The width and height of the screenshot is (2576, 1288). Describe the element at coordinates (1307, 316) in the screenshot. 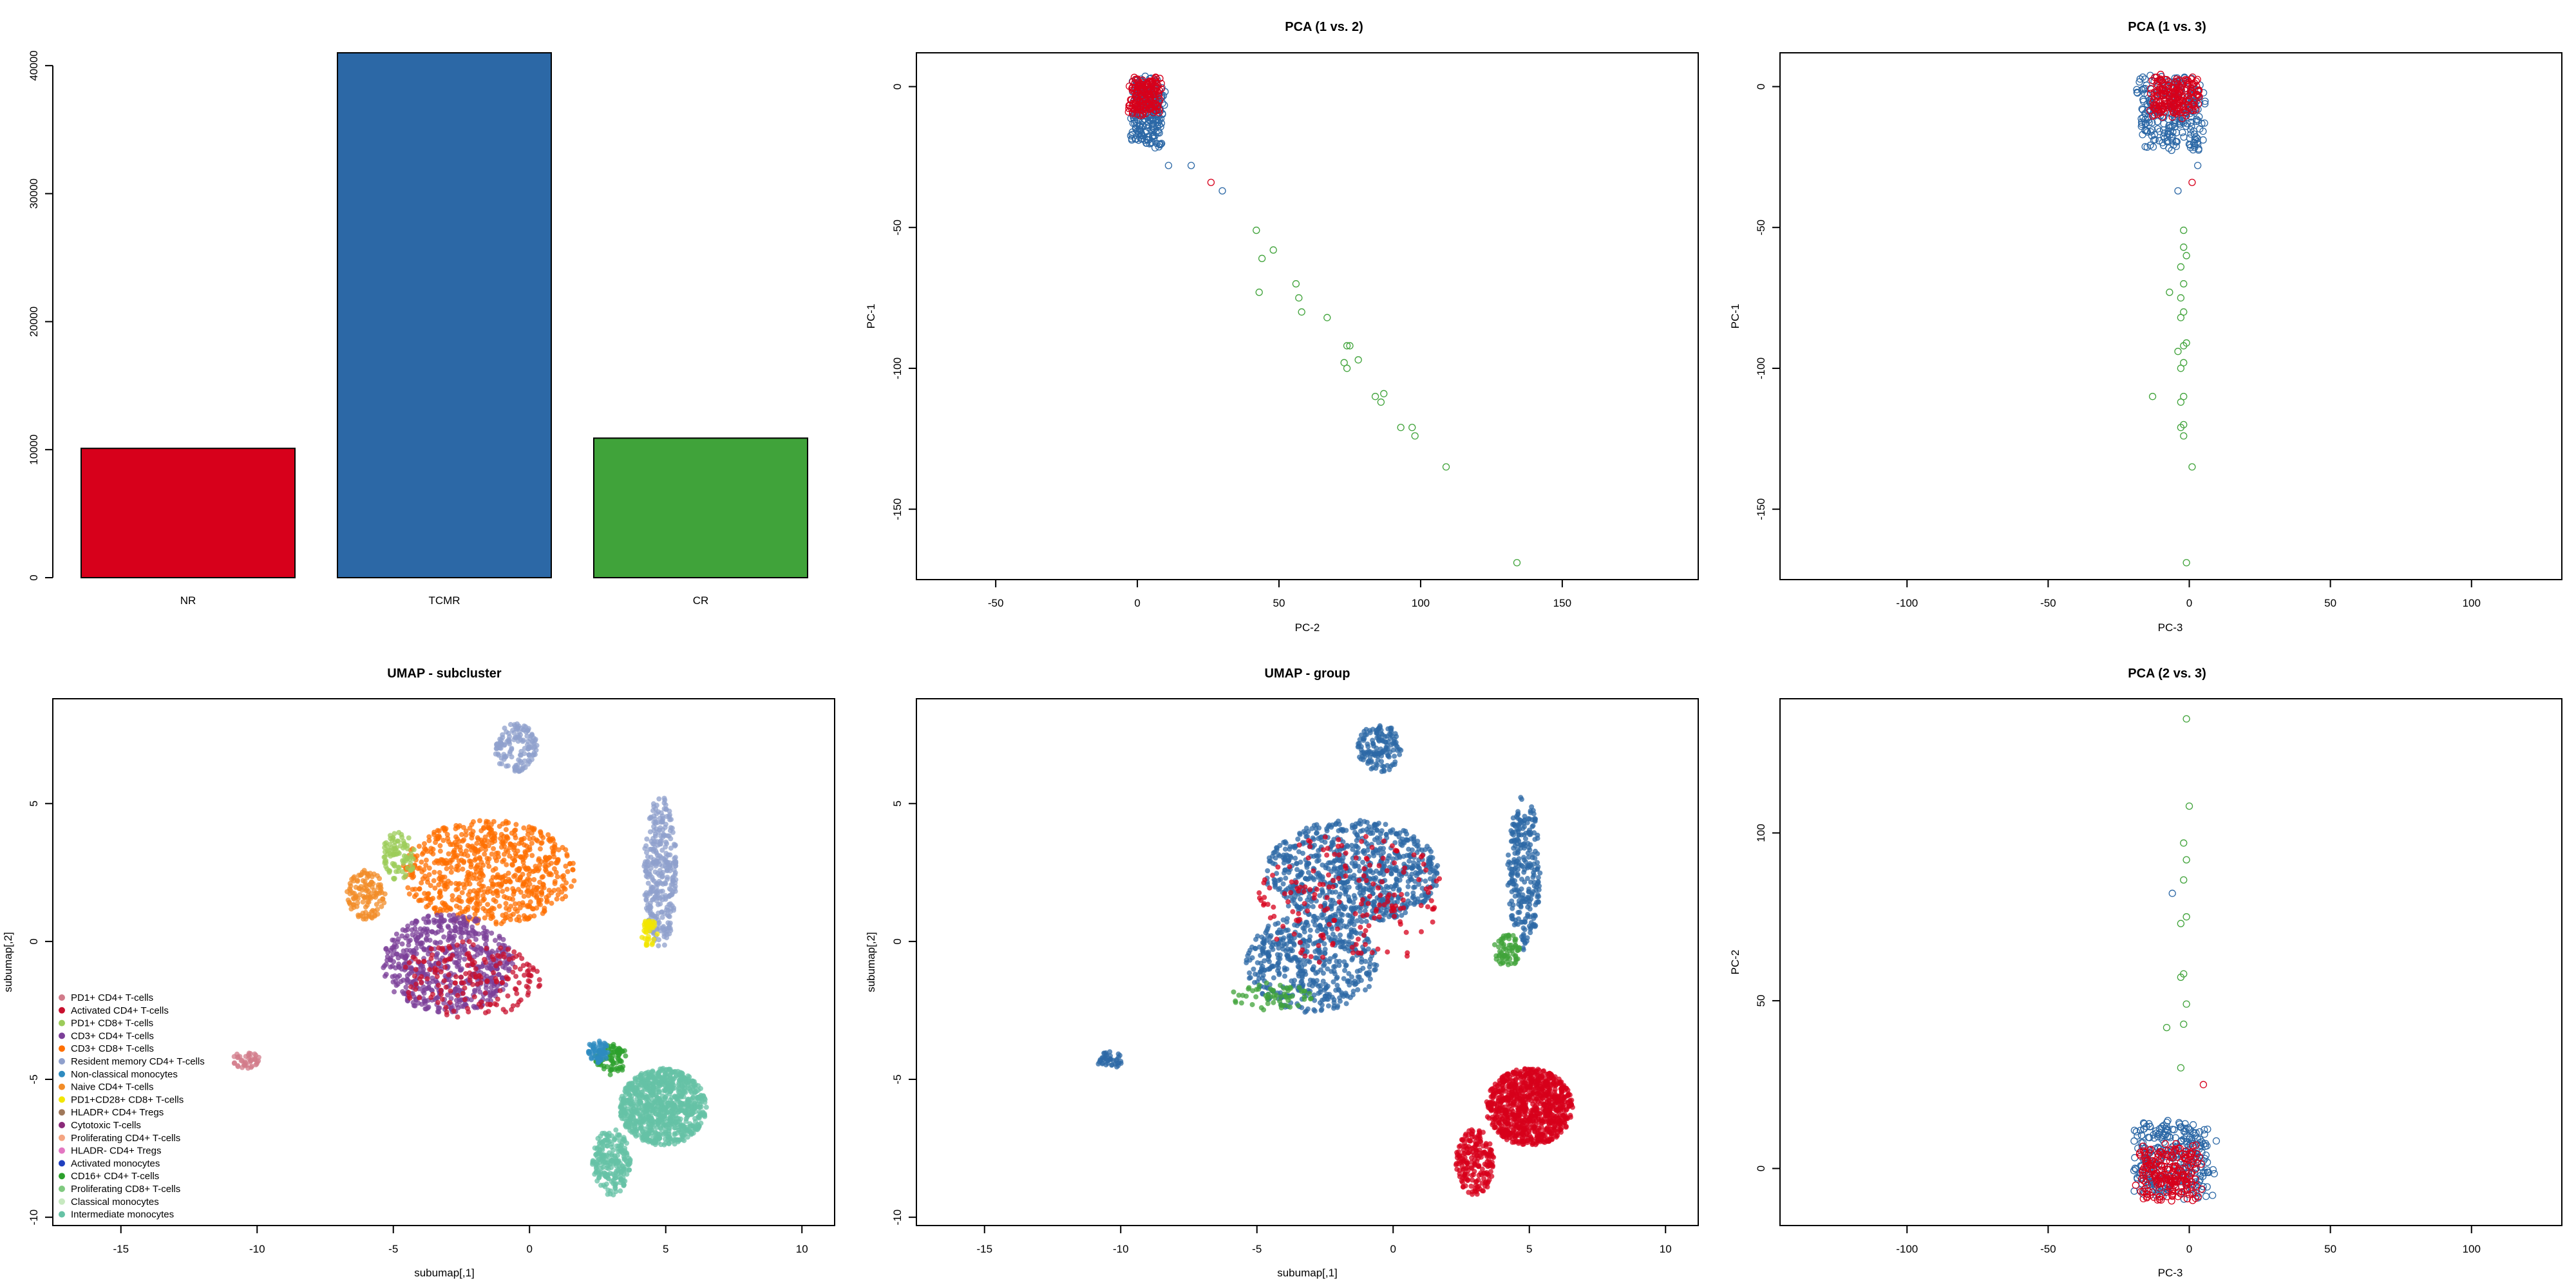

I see `plot-frame` at that location.